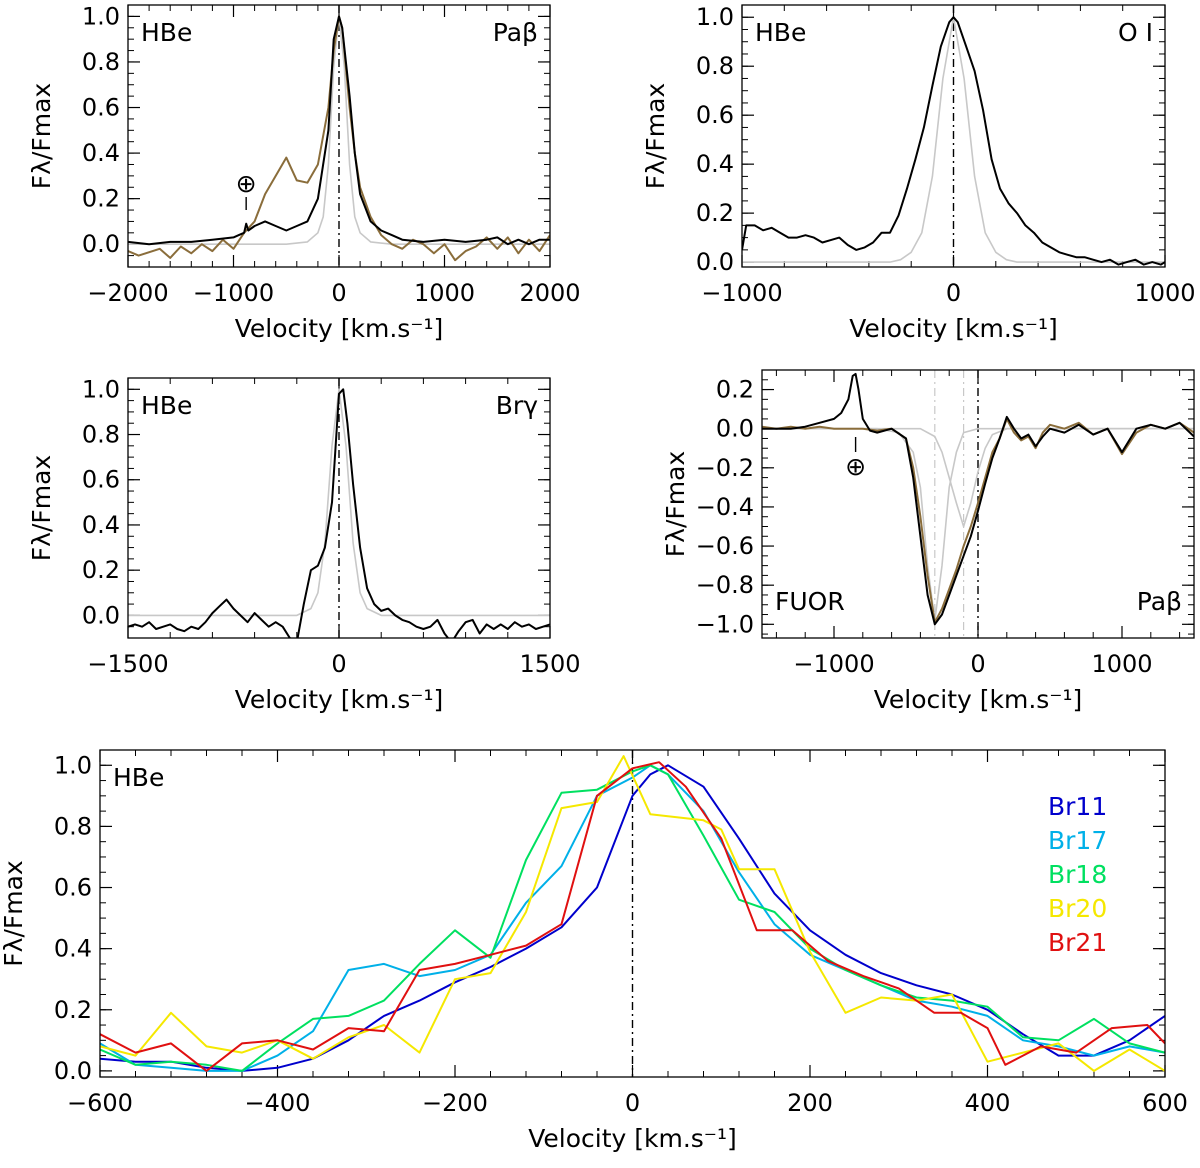 This screenshot has width=1200, height=1168. I want to click on x-tick-label: −600, so click(100, 1103).